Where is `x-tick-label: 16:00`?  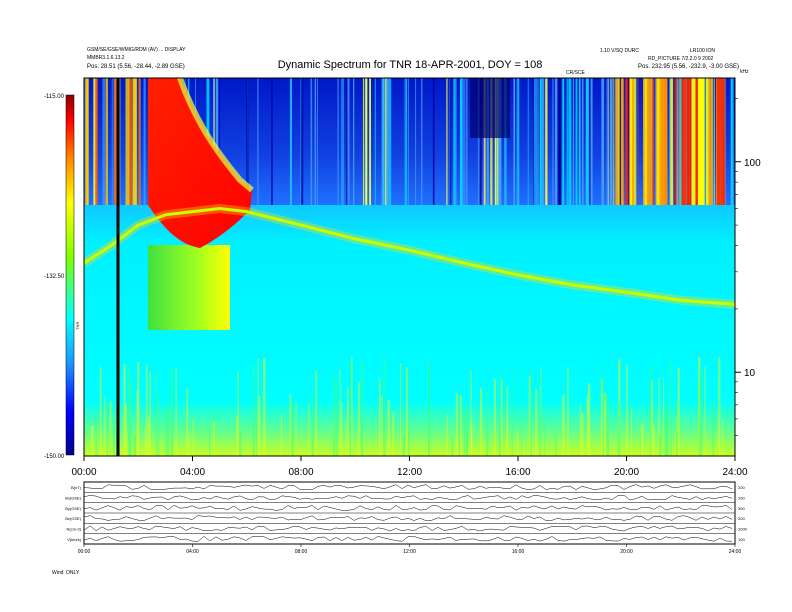
x-tick-label: 16:00 is located at coordinates (517, 472).